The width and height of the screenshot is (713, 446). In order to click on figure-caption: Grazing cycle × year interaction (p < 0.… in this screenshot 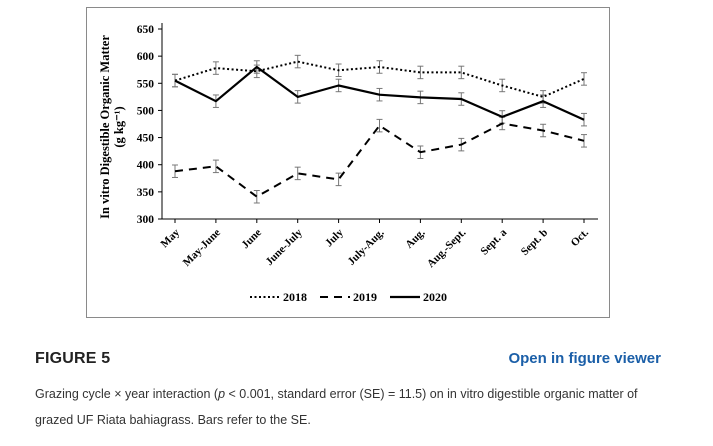, I will do `click(355, 407)`.